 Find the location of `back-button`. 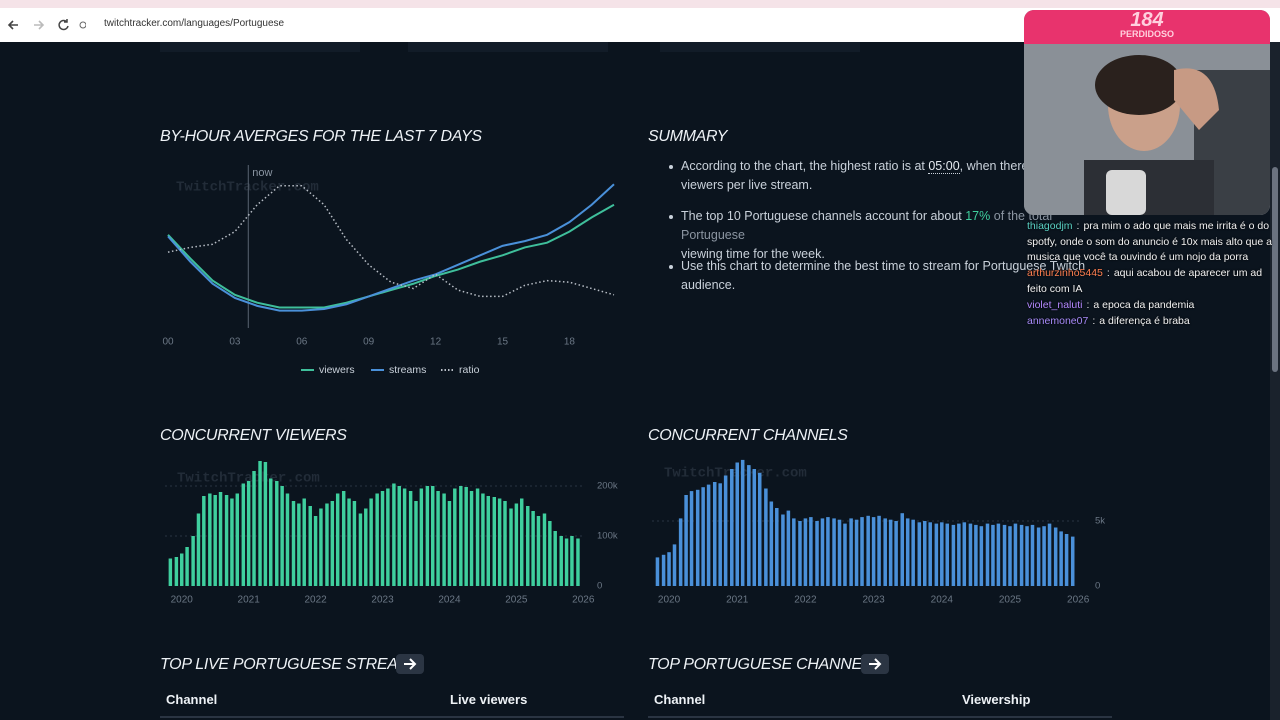

back-button is located at coordinates (12, 25).